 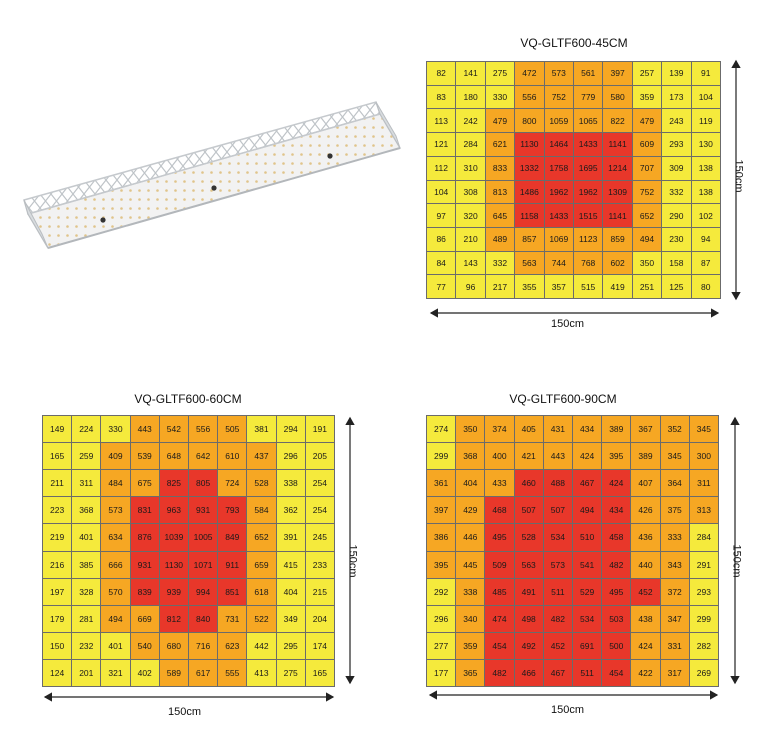 What do you see at coordinates (646, 592) in the screenshot?
I see `heatmap-cell: 452` at bounding box center [646, 592].